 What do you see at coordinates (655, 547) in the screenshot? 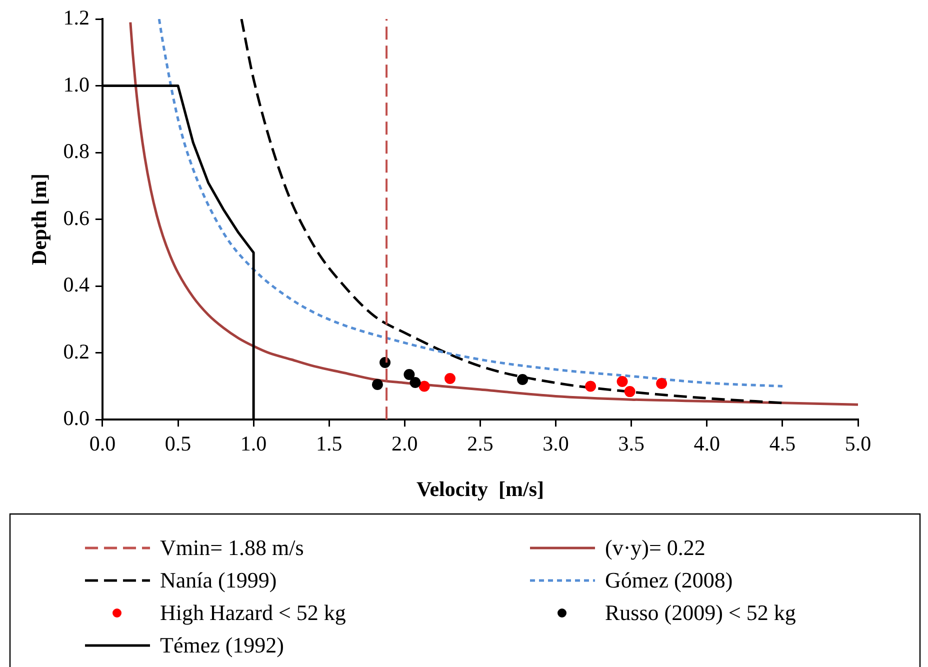
I see `legend-label: (v·y)= 0.22` at bounding box center [655, 547].